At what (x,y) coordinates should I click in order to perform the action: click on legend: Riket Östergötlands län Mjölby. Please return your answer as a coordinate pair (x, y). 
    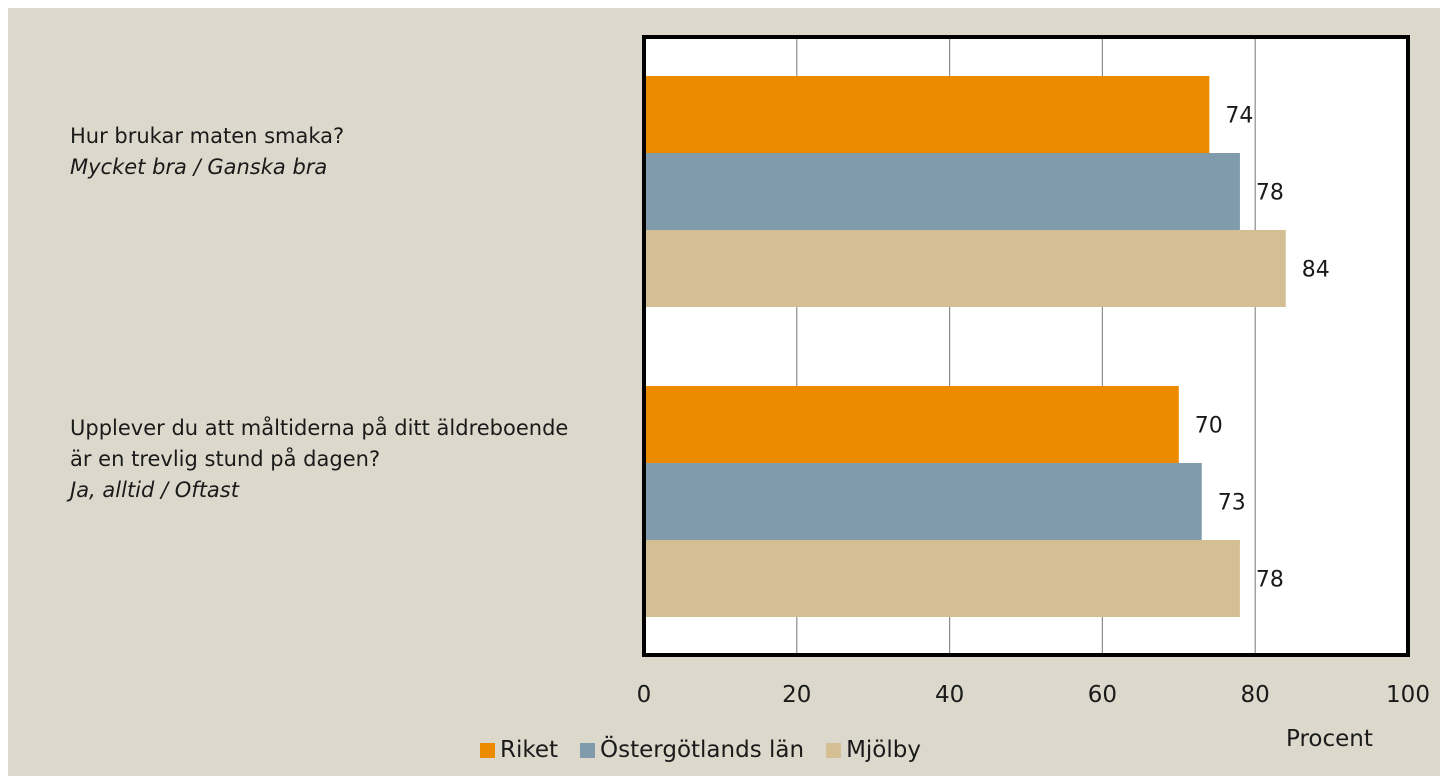
    Looking at the image, I should click on (711, 750).